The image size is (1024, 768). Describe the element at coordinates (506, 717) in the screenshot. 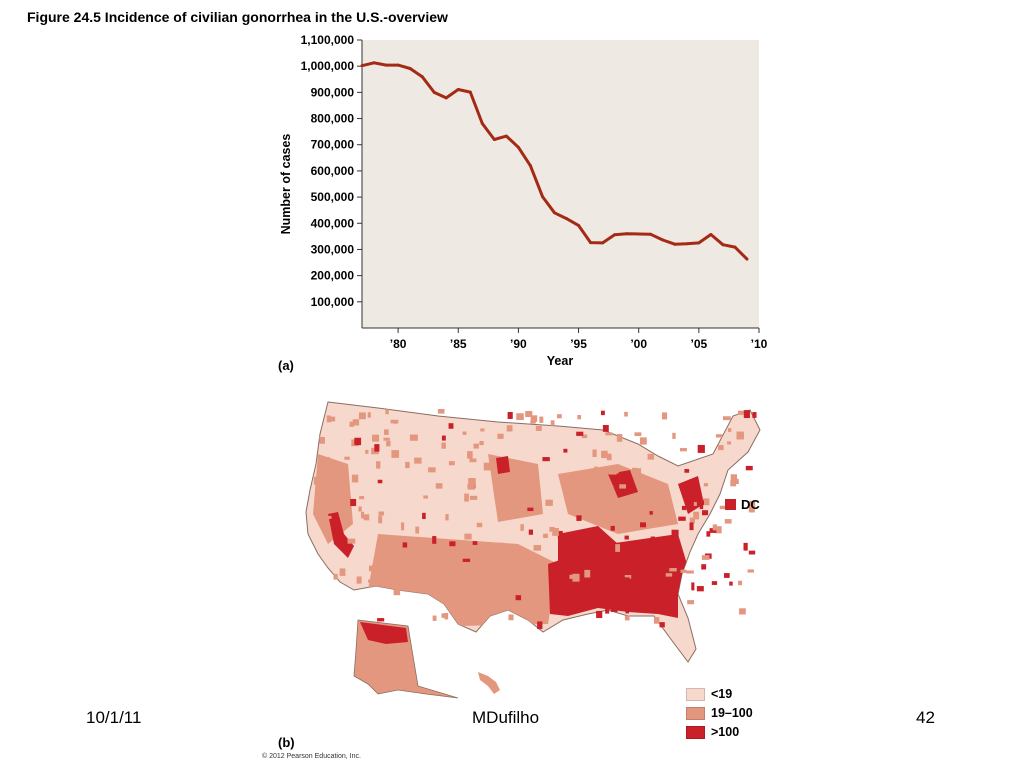

I see `footer-author: MDufilho` at that location.